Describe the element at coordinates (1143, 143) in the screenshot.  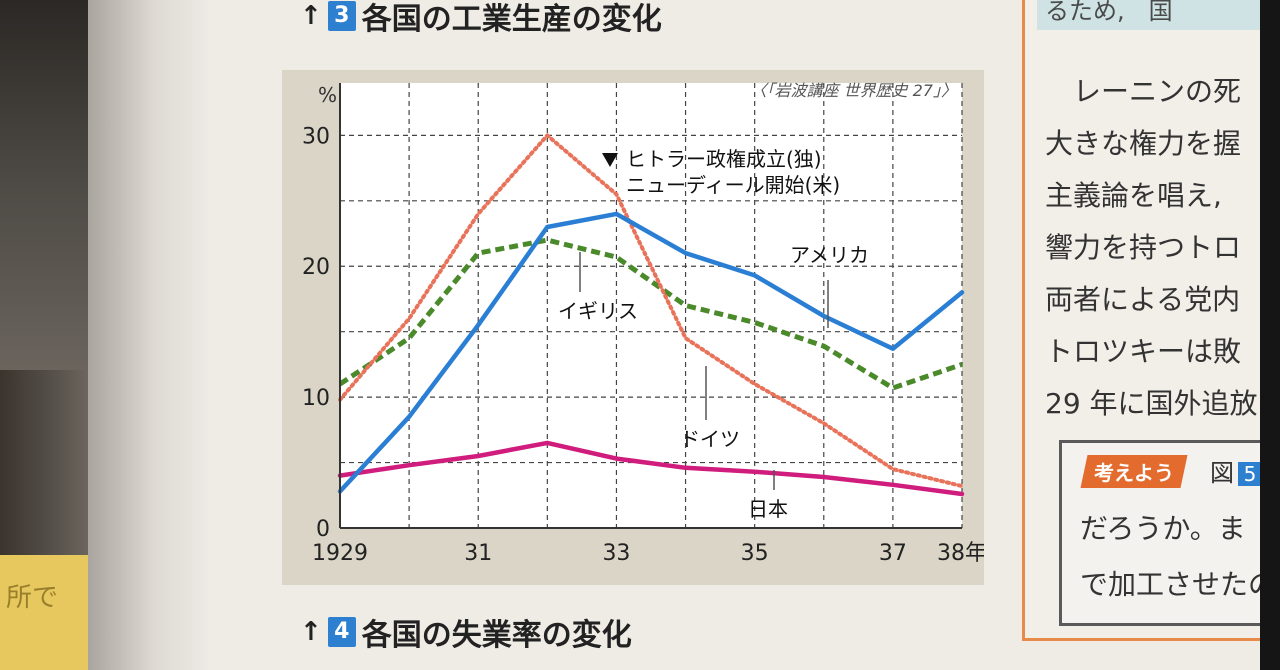
I see `side-text-line: 大きな権力を握` at that location.